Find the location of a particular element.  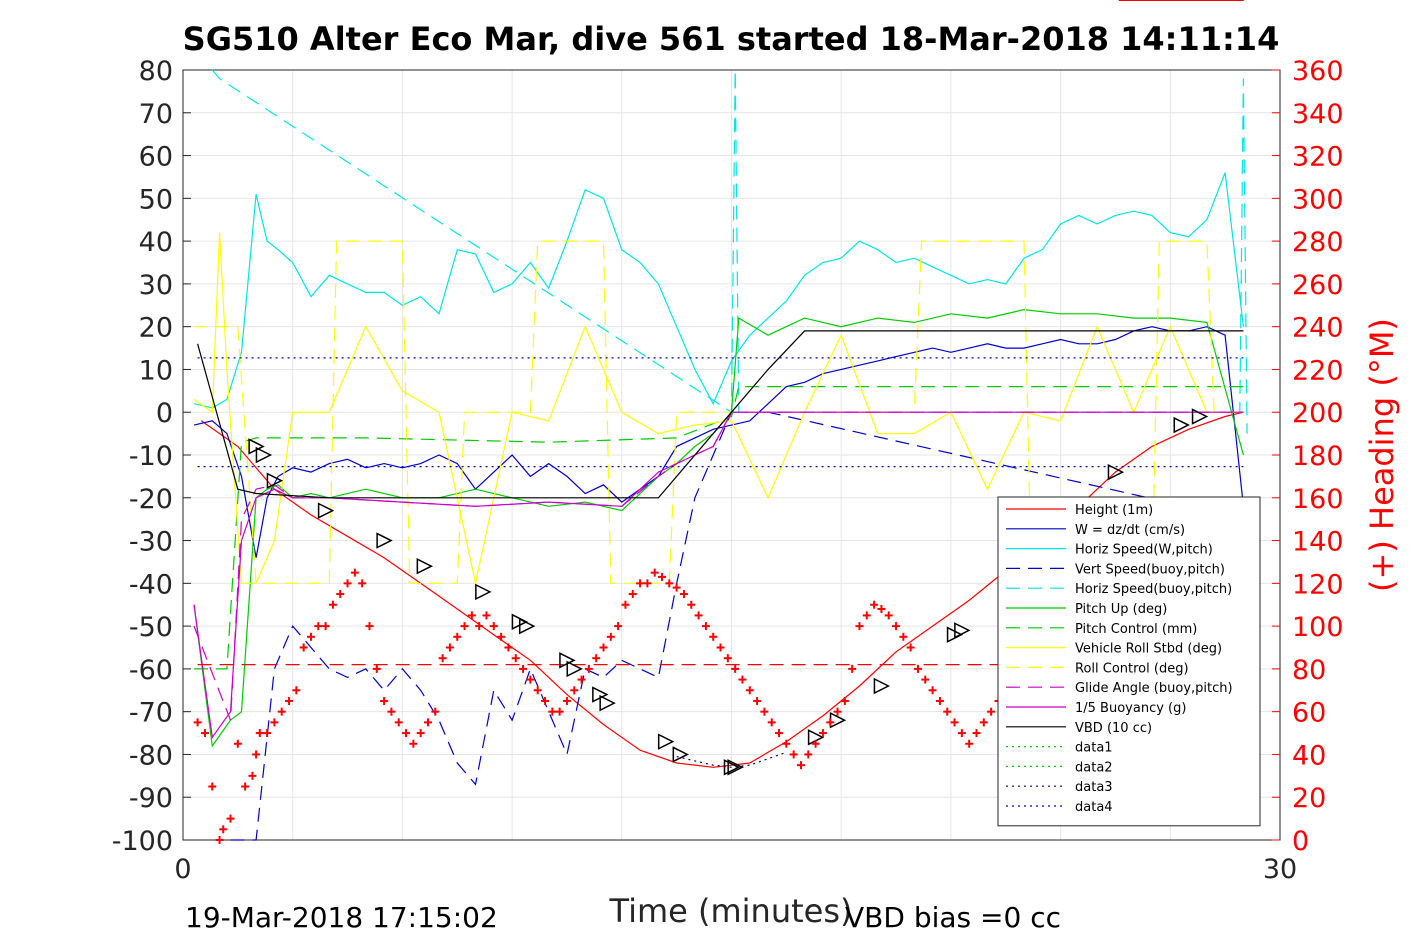

y-tick-label: -10 is located at coordinates (151, 456).